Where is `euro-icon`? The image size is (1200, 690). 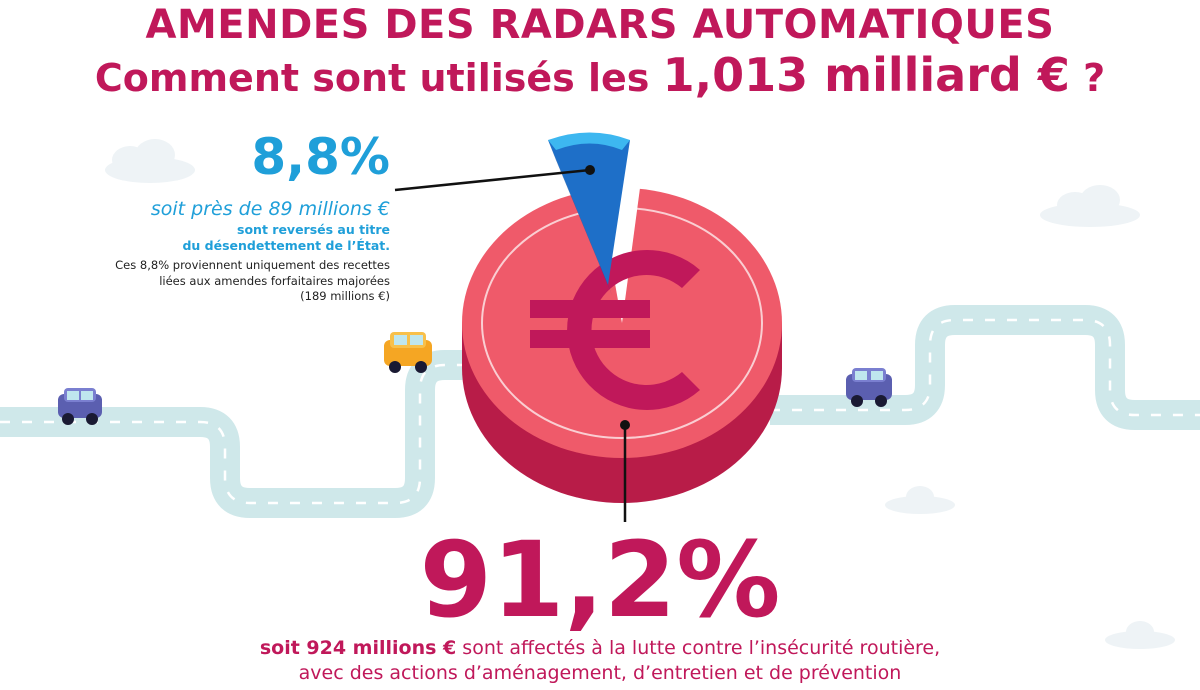
euro-icon is located at coordinates (615, 330).